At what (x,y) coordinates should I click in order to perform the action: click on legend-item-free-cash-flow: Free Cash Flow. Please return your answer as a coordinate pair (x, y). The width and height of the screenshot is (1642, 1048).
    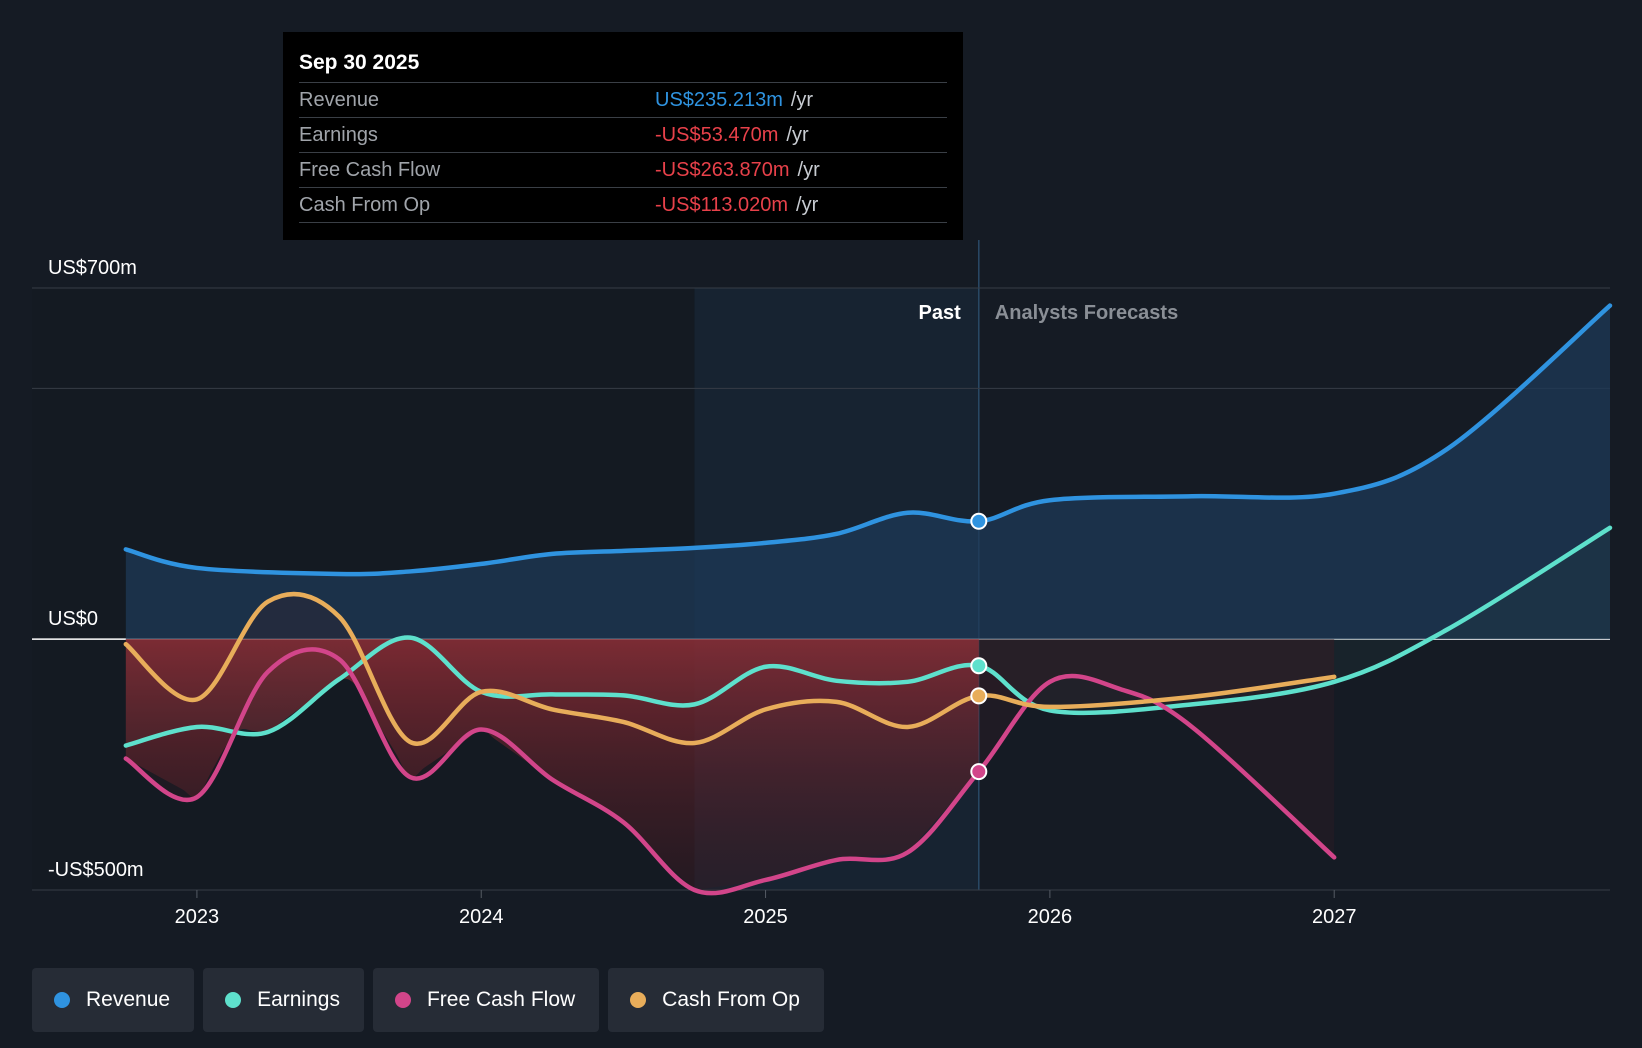
    Looking at the image, I should click on (486, 1000).